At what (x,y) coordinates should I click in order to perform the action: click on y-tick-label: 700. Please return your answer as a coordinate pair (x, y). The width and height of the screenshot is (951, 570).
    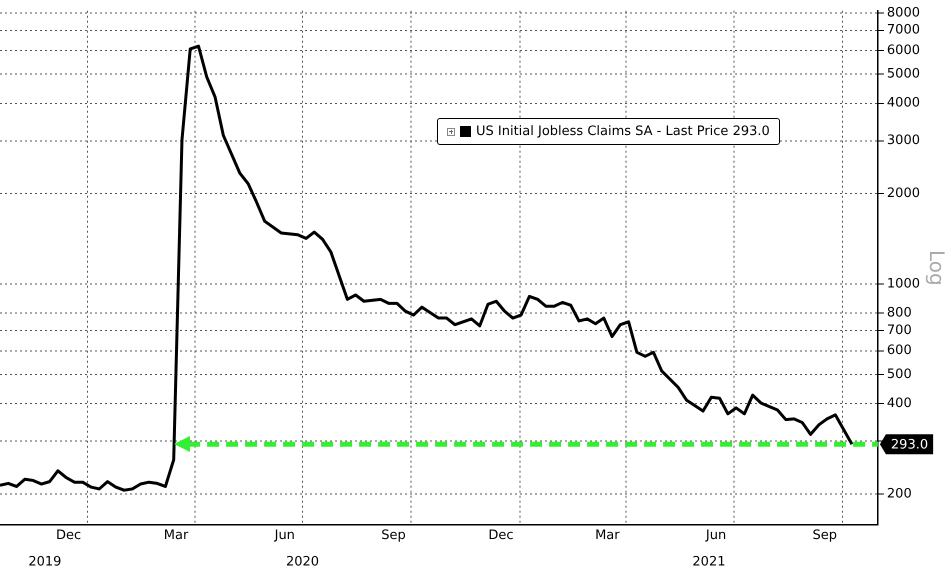
    Looking at the image, I should click on (899, 330).